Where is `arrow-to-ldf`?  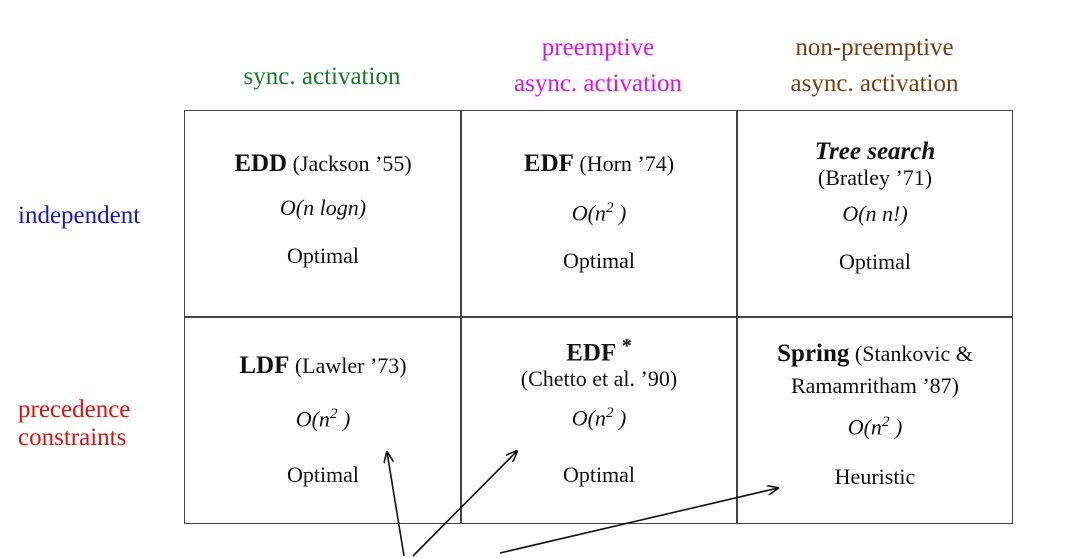 arrow-to-ldf is located at coordinates (396, 504).